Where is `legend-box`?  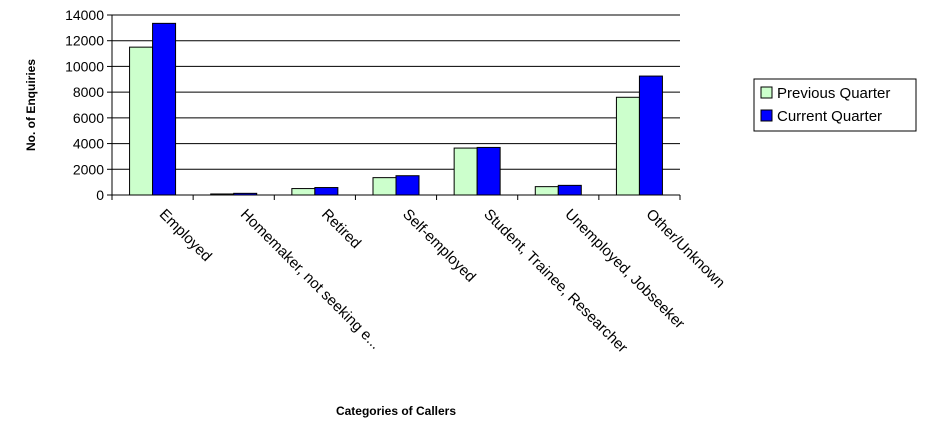 legend-box is located at coordinates (835, 105).